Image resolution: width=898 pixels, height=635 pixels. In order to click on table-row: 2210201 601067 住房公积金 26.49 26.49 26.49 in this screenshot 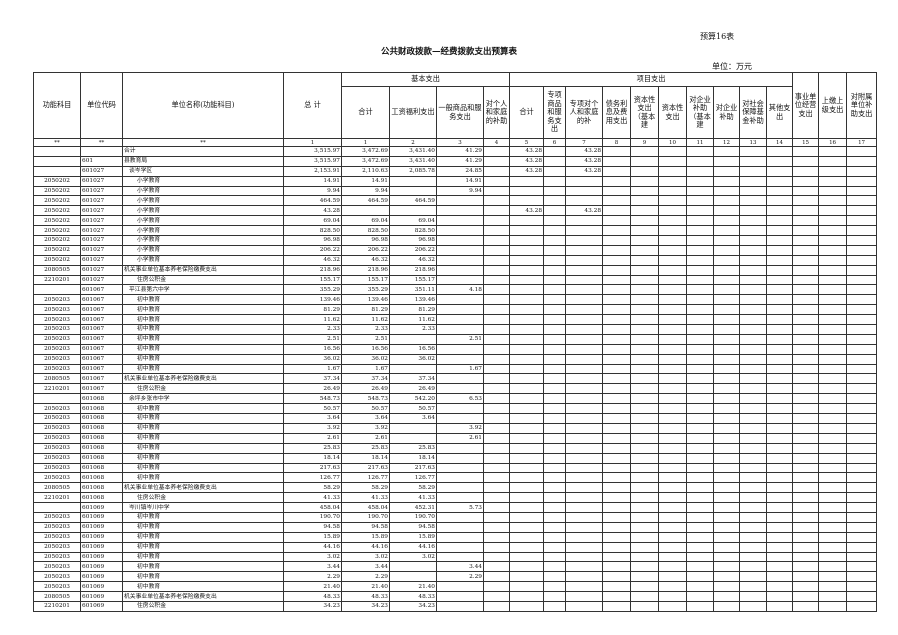, I will do `click(455, 389)`.